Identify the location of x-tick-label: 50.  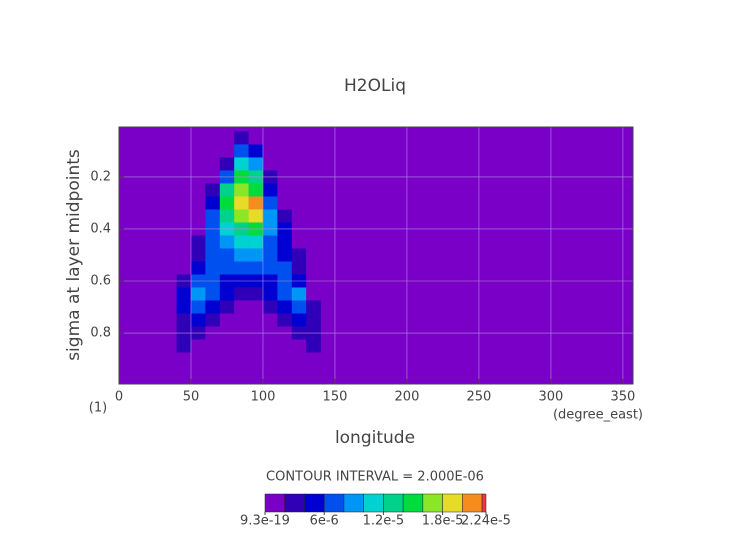
(191, 397).